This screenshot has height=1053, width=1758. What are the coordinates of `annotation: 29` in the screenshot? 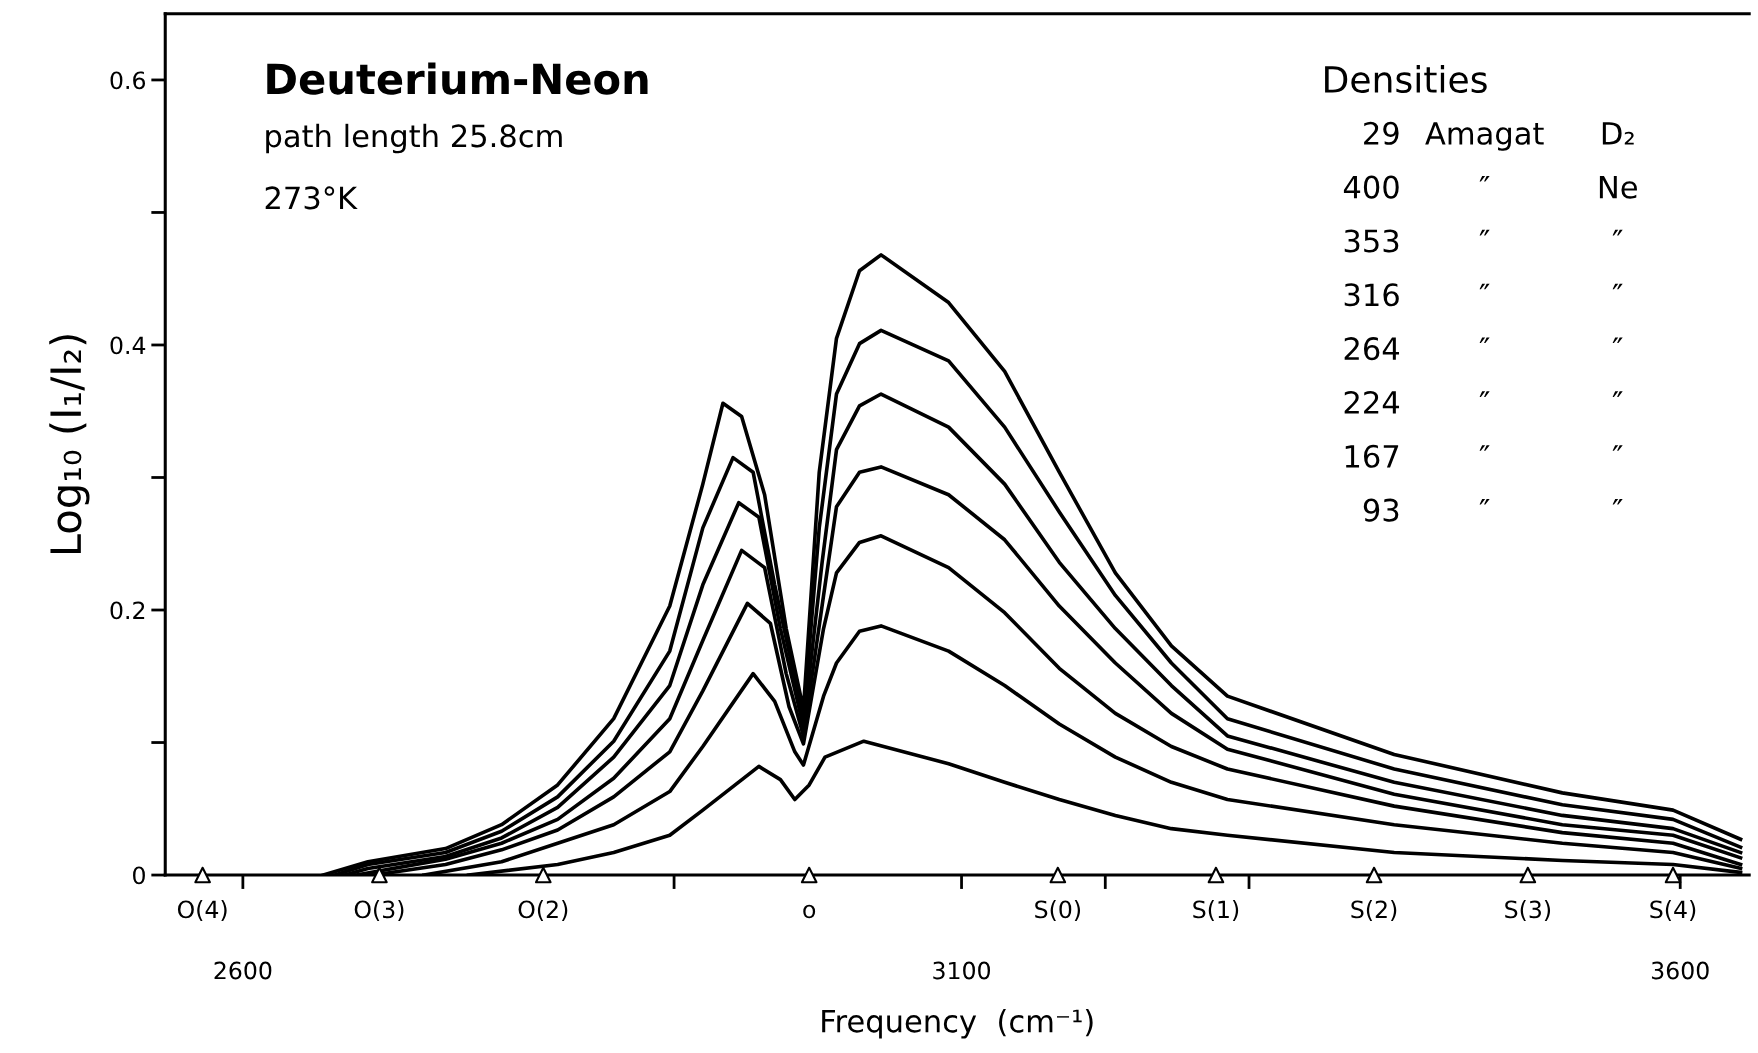 It's located at (1381, 133).